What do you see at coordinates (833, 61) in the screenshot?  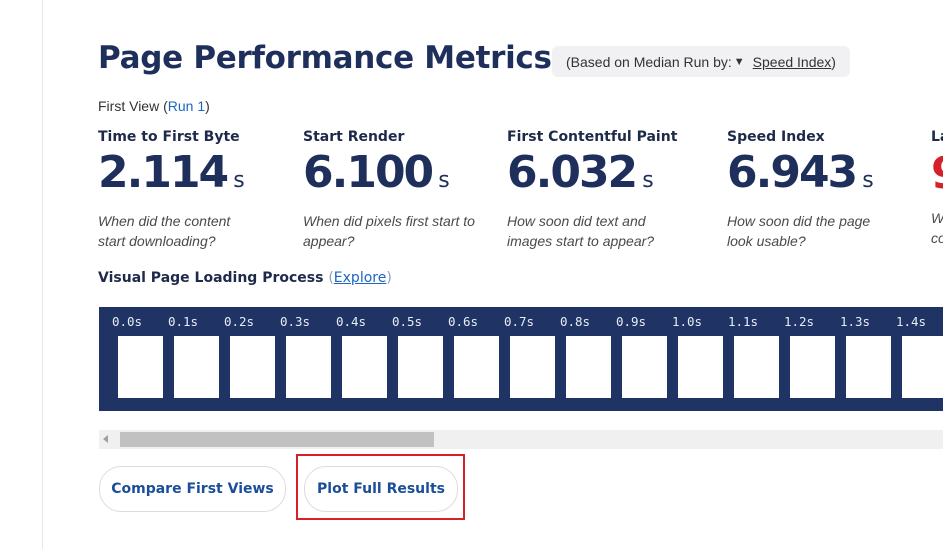 I see `median-suffix: )` at bounding box center [833, 61].